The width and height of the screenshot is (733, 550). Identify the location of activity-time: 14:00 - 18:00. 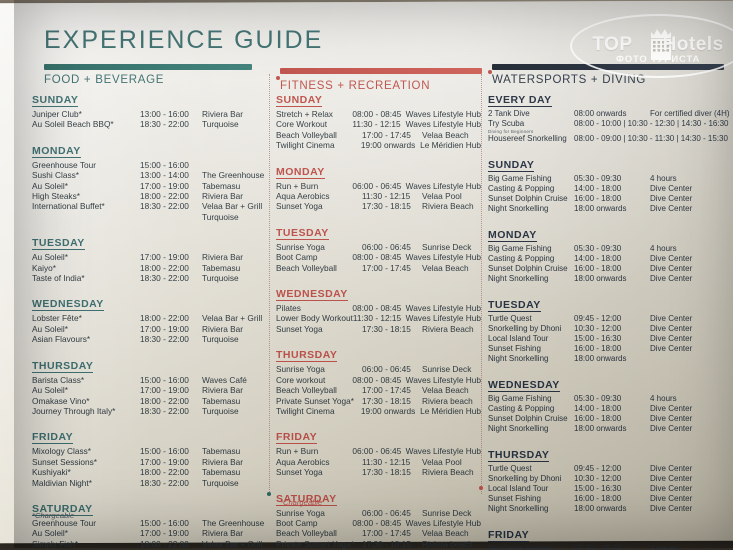
(598, 408).